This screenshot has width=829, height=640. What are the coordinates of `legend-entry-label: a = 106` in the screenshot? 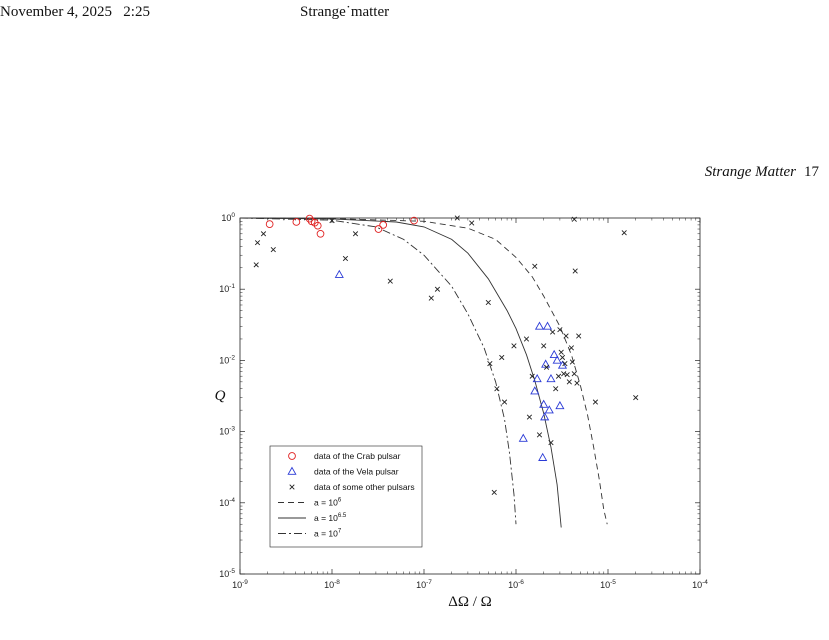 It's located at (328, 503).